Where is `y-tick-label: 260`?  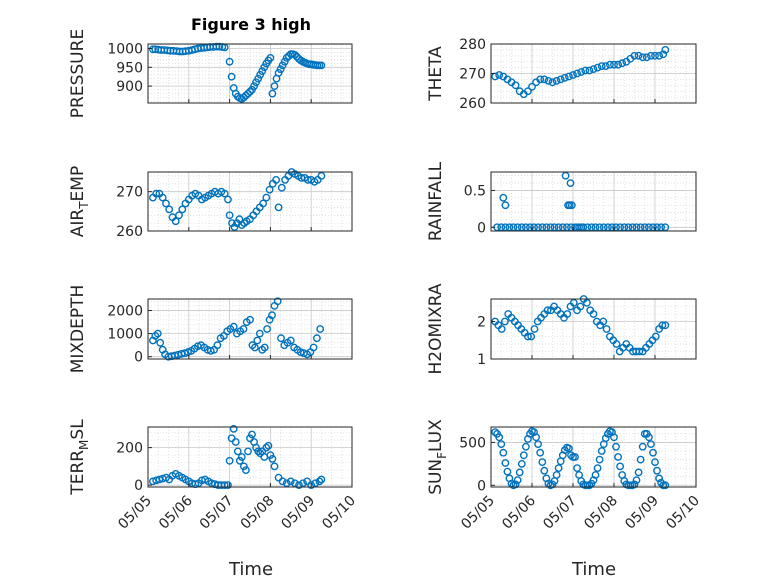
y-tick-label: 260 is located at coordinates (129, 232).